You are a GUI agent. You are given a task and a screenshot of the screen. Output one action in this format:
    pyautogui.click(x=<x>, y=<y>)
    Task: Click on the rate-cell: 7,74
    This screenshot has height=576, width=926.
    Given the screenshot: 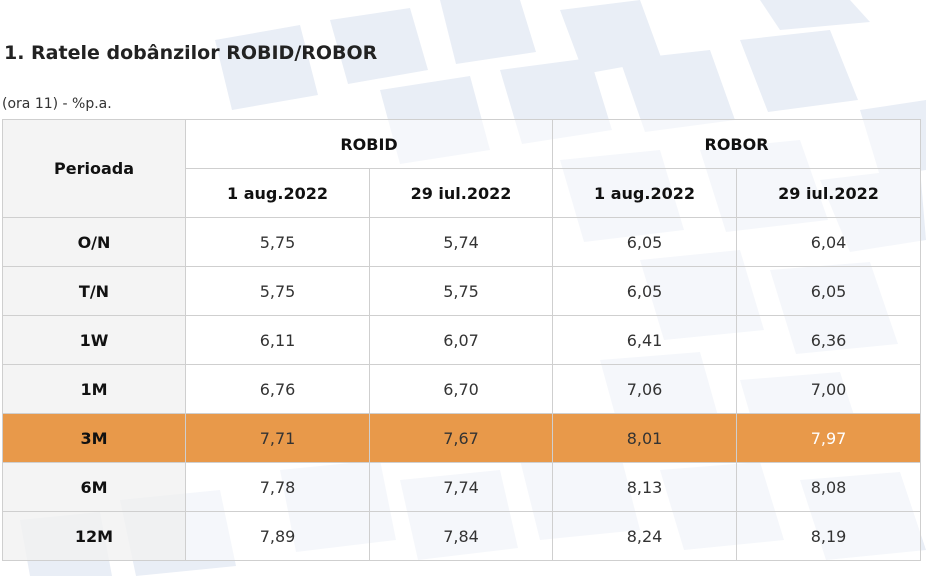 What is the action you would take?
    pyautogui.click(x=461, y=487)
    